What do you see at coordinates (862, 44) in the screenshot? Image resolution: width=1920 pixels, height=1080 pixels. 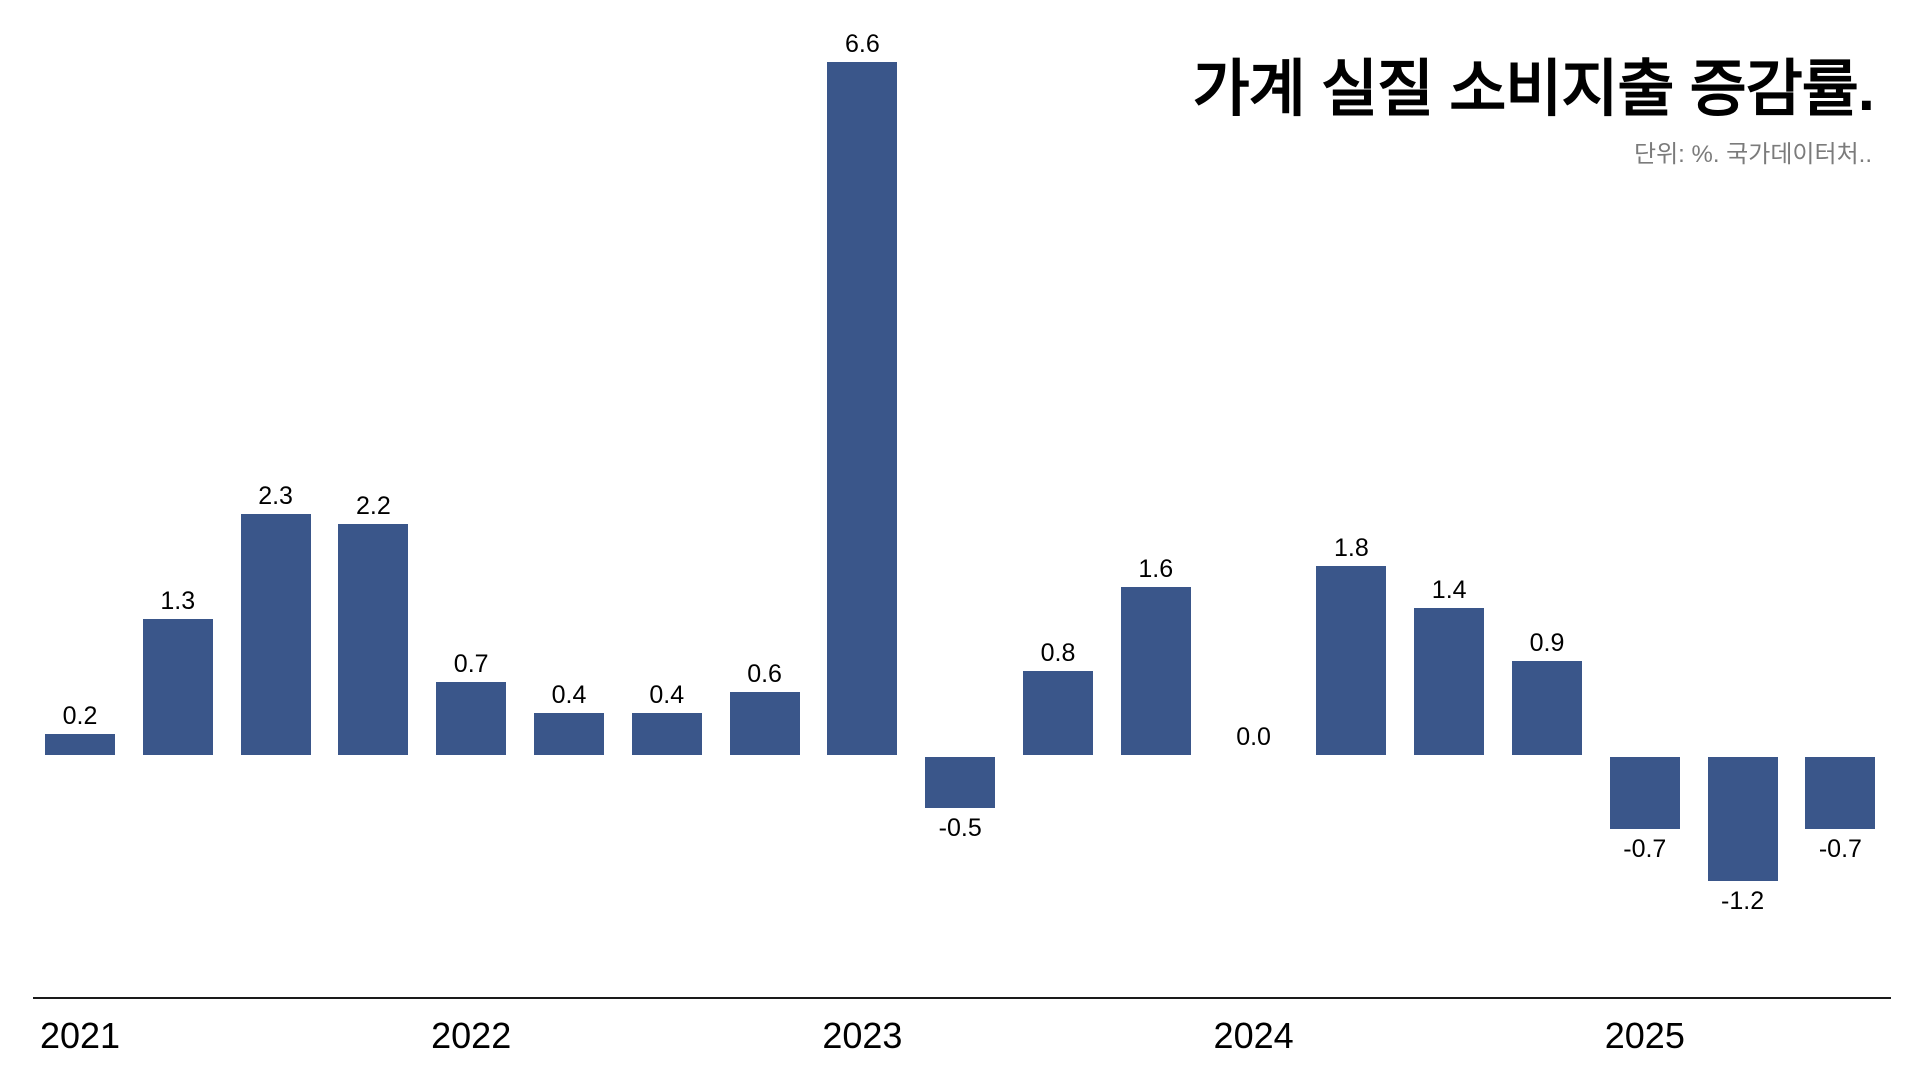 I see `bar-value-label: 6.6` at bounding box center [862, 44].